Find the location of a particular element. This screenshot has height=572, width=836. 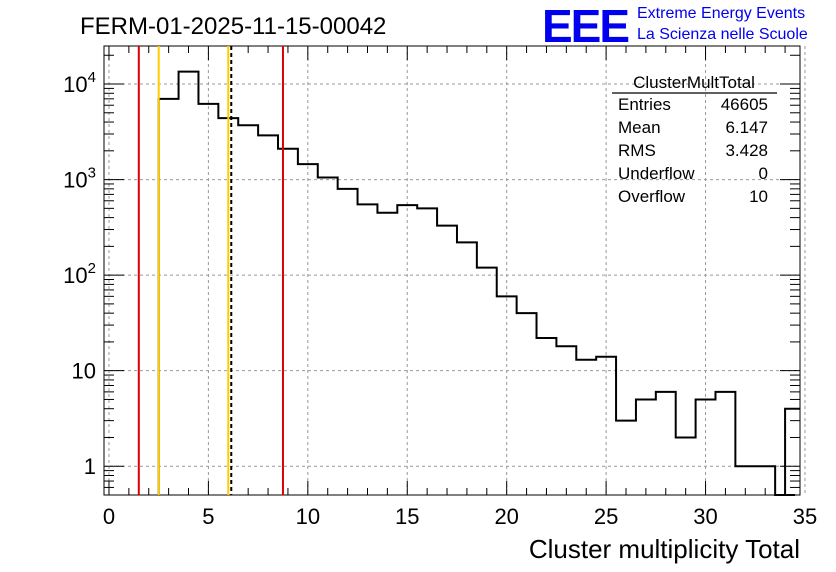

stats-row-value: 10 is located at coordinates (758, 196).